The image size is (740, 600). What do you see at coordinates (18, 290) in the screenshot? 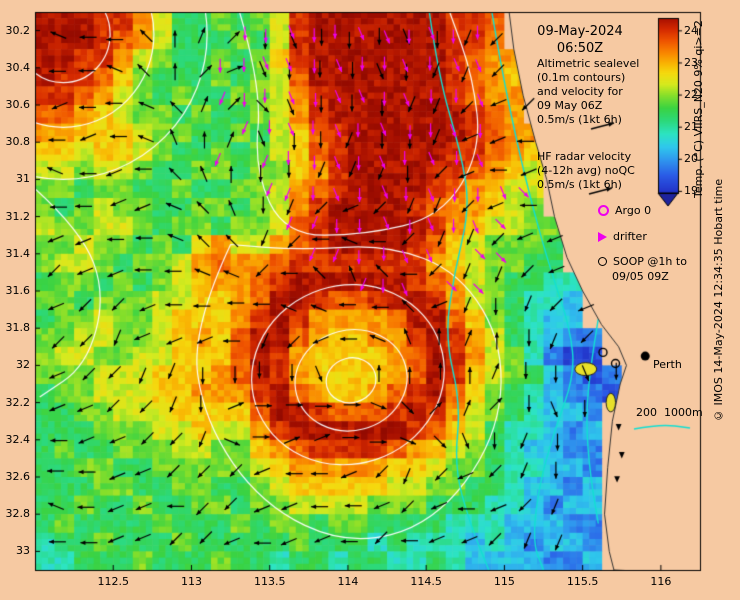
I see `y-tick-label: 31.6` at bounding box center [18, 290].